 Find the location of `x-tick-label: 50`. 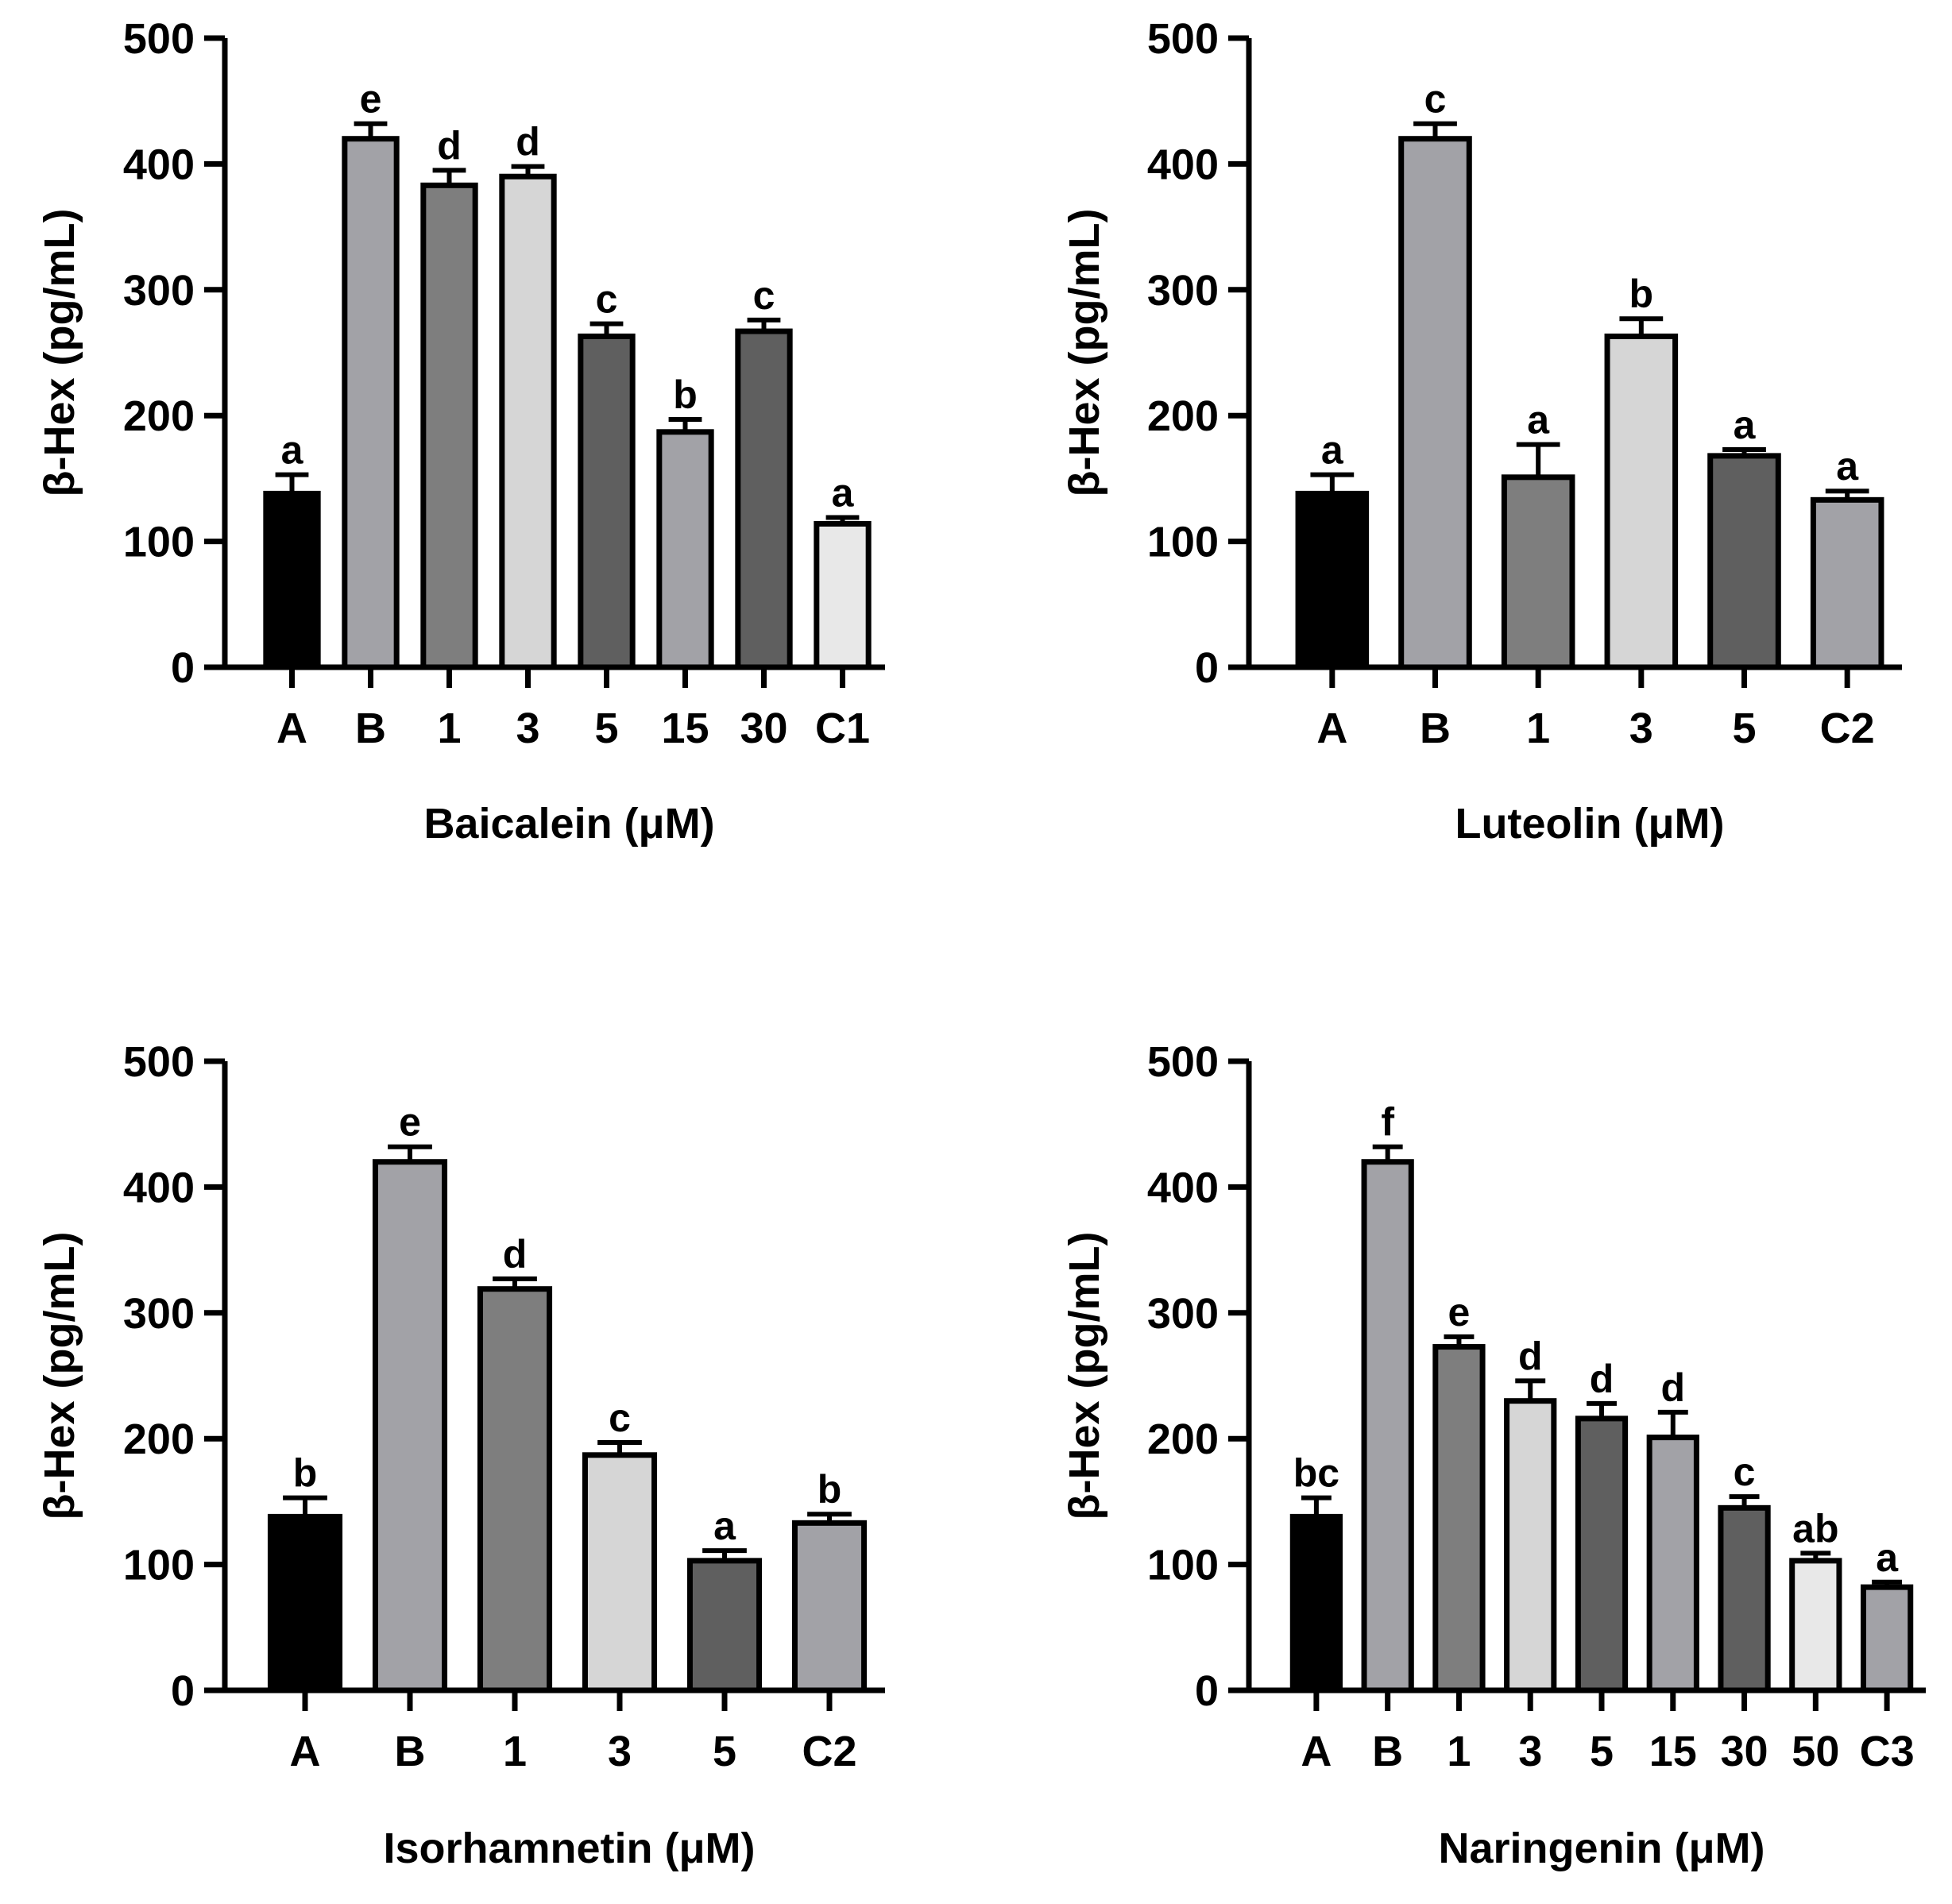

x-tick-label: 50 is located at coordinates (1815, 1751).